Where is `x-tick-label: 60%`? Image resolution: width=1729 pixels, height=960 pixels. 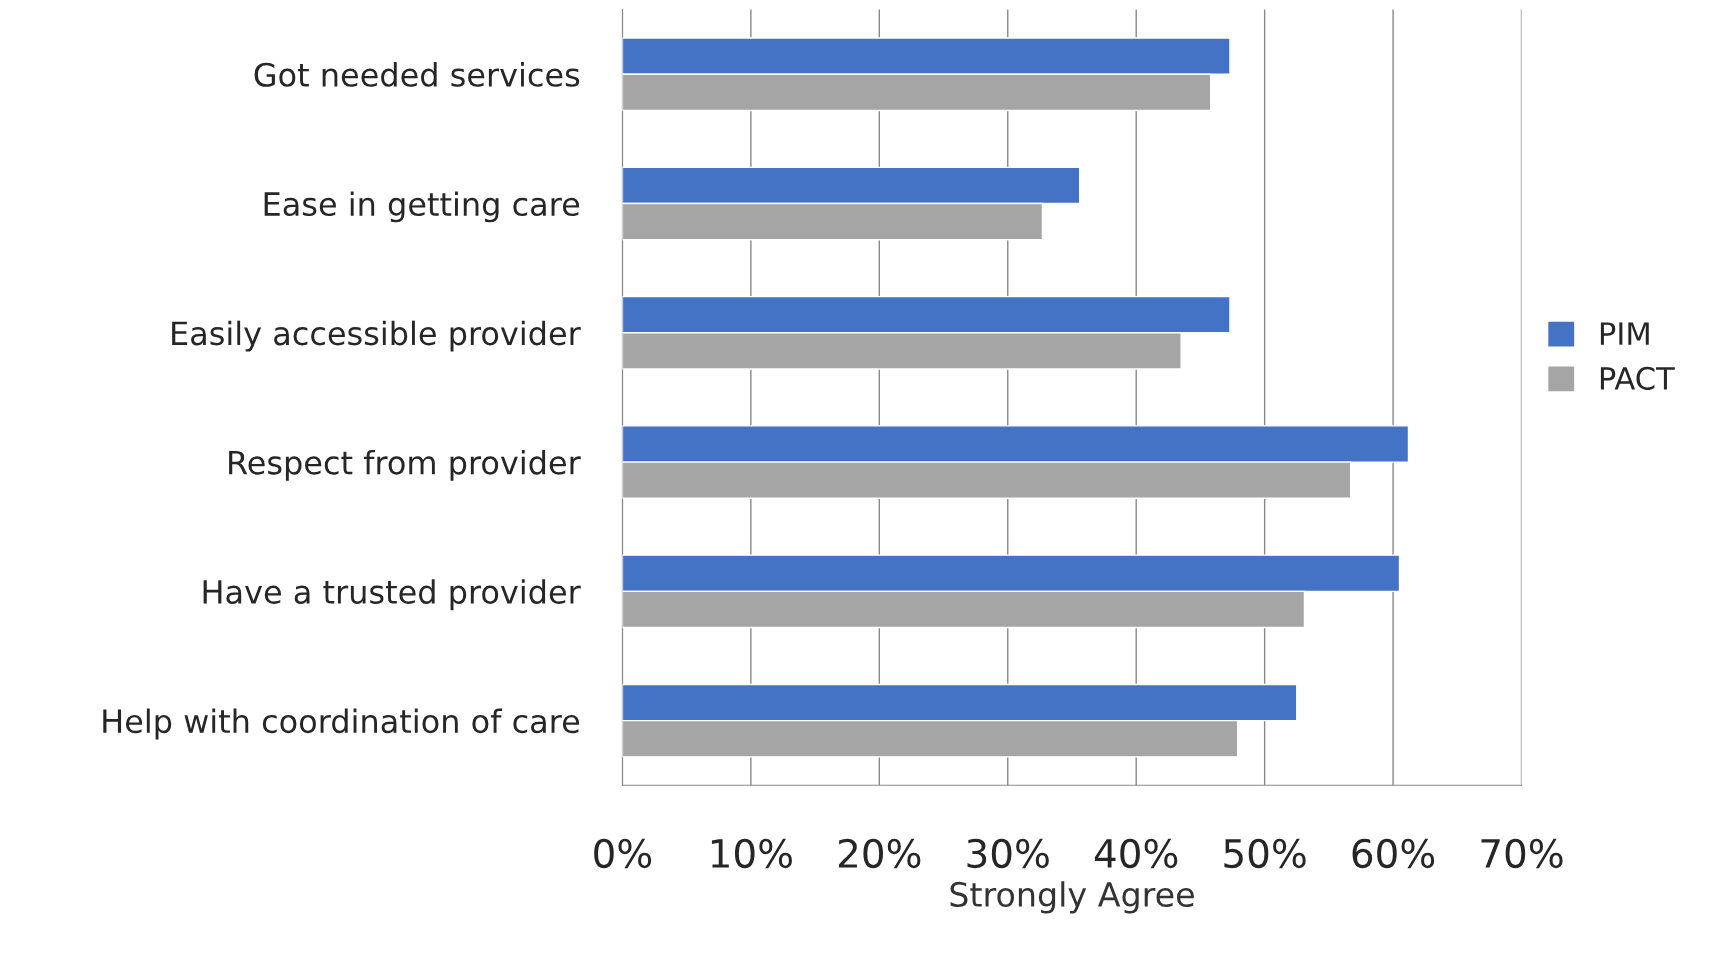 x-tick-label: 60% is located at coordinates (1393, 853).